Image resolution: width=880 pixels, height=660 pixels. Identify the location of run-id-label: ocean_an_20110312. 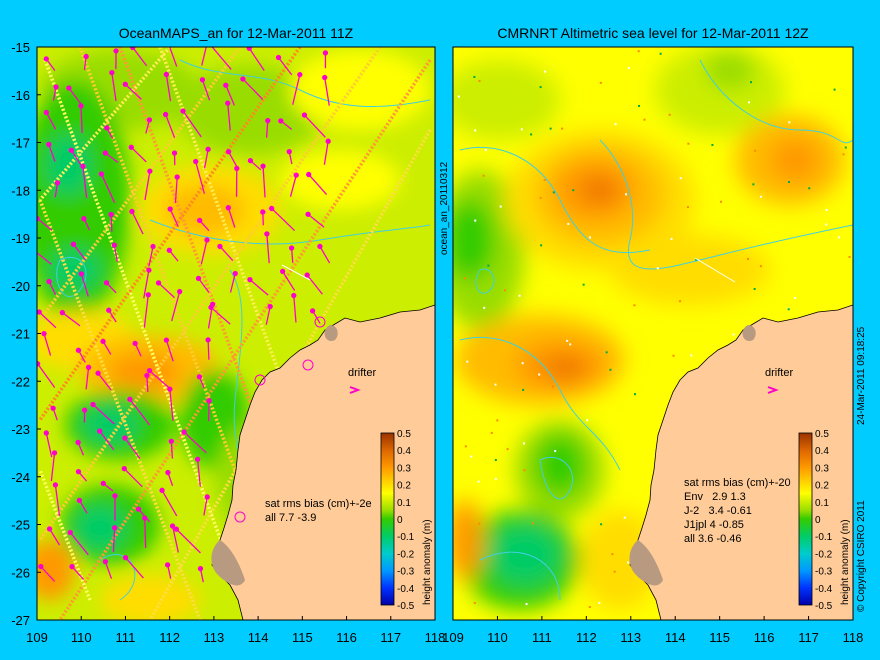
(444, 208).